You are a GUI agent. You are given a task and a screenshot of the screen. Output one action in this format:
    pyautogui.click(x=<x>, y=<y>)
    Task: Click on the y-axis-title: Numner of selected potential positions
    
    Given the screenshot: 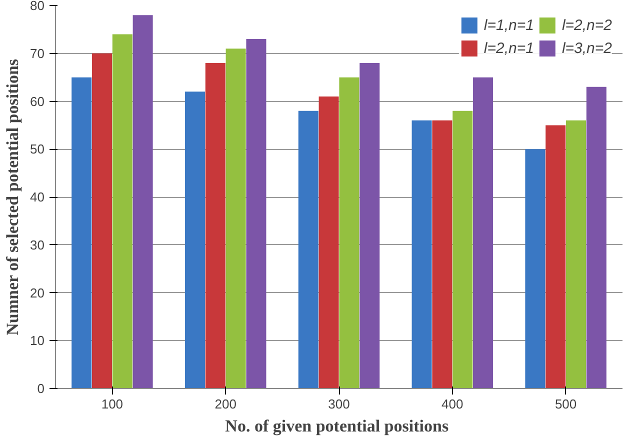 What is the action you would take?
    pyautogui.click(x=12, y=197)
    